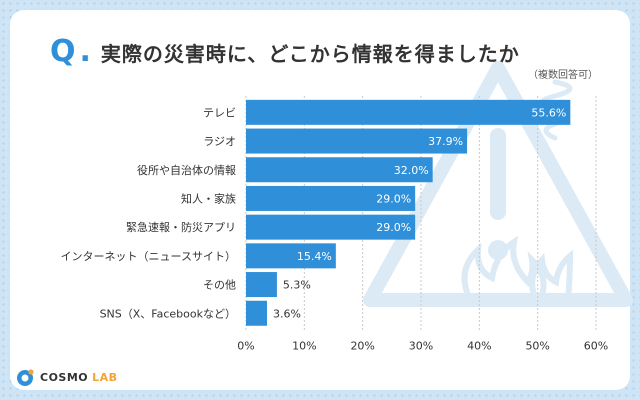 Image resolution: width=640 pixels, height=400 pixels. What do you see at coordinates (219, 141) in the screenshot?
I see `category-label: ラジオ` at bounding box center [219, 141].